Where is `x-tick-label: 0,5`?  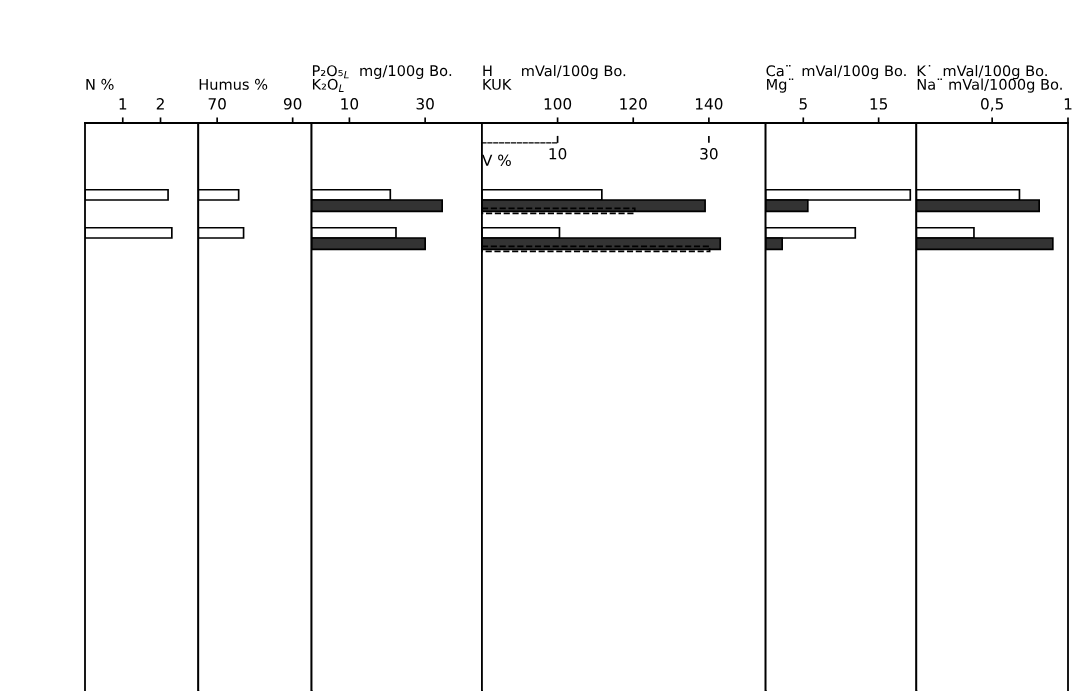
x-tick-label: 0,5 is located at coordinates (992, 105).